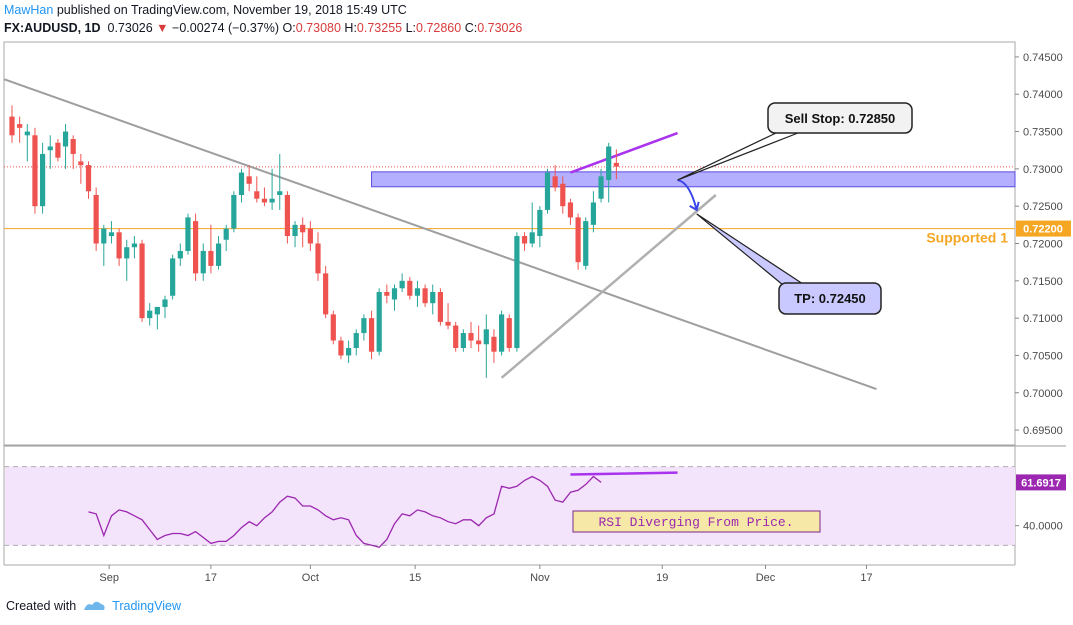 This screenshot has width=1073, height=625. I want to click on y-tick-label: 0.71000, so click(1043, 319).